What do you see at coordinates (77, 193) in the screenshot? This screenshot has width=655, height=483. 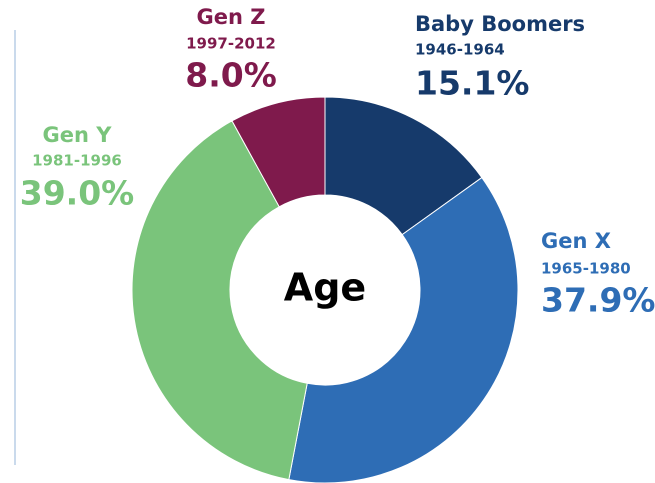 I see `value-label: 39.0%` at bounding box center [77, 193].